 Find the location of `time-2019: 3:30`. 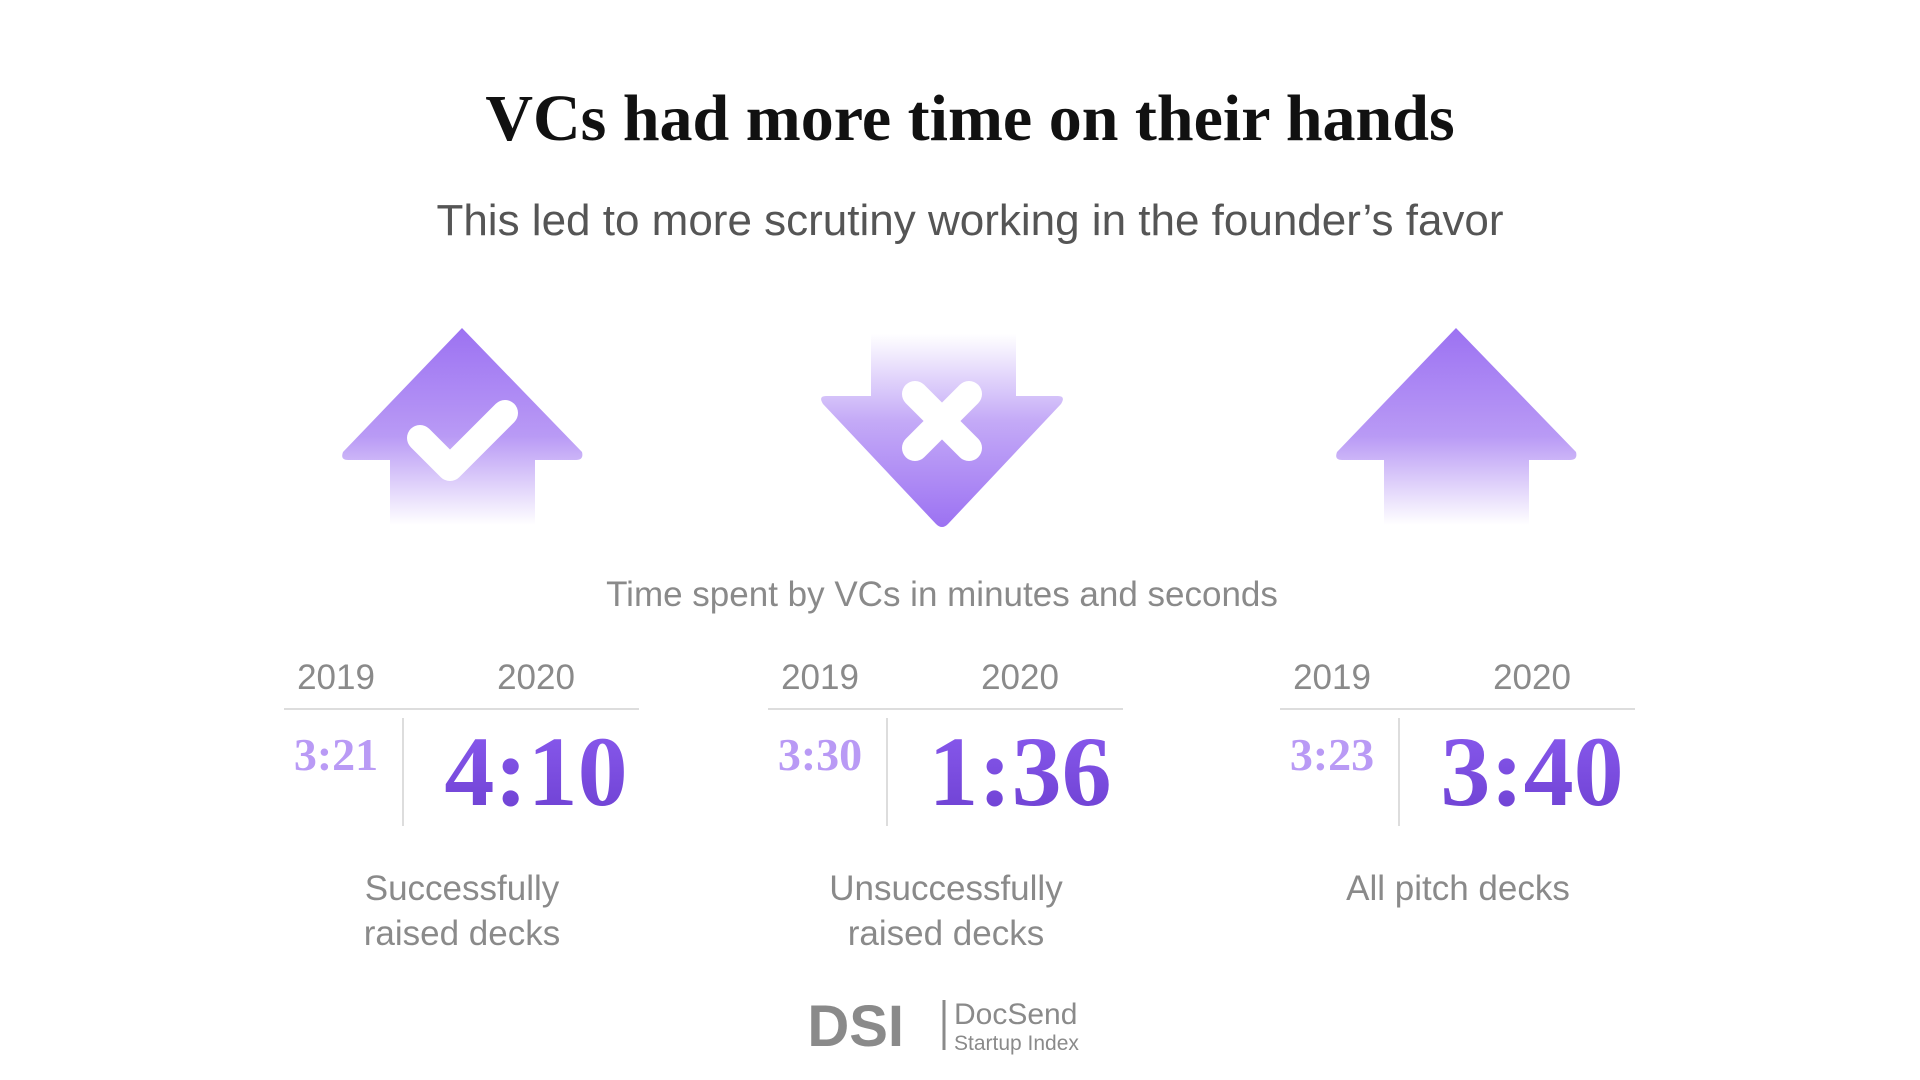

time-2019: 3:30 is located at coordinates (820, 754).